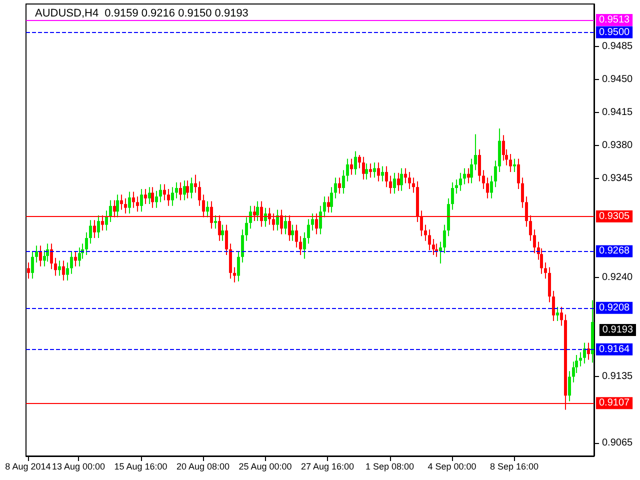 The height and width of the screenshot is (480, 640). What do you see at coordinates (614, 308) in the screenshot?
I see `ref-line-label: 0.9208` at bounding box center [614, 308].